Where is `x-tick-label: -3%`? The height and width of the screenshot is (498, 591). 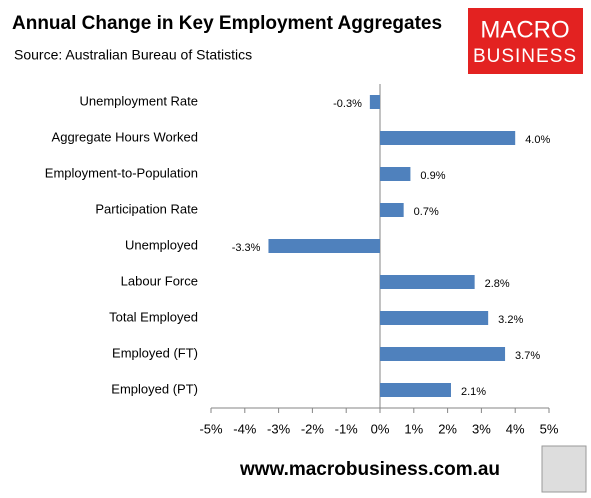 x-tick-label: -3% is located at coordinates (279, 428).